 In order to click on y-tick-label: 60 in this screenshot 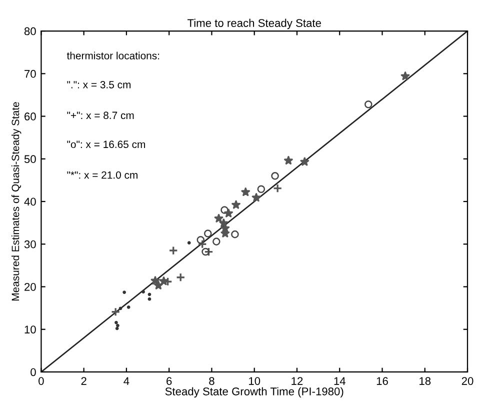, I will do `click(30, 116)`.